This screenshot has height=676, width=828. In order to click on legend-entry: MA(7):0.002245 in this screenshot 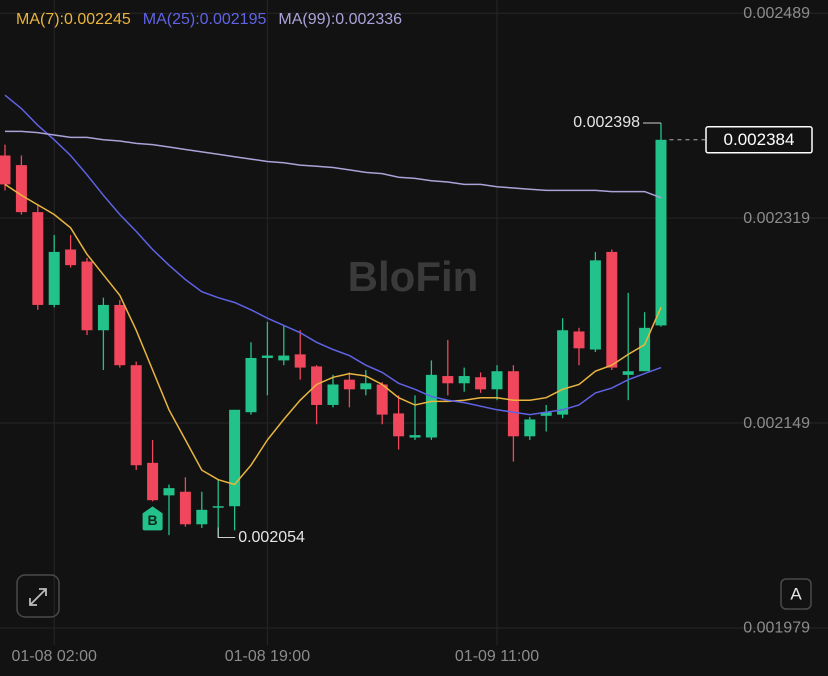, I will do `click(73, 19)`.